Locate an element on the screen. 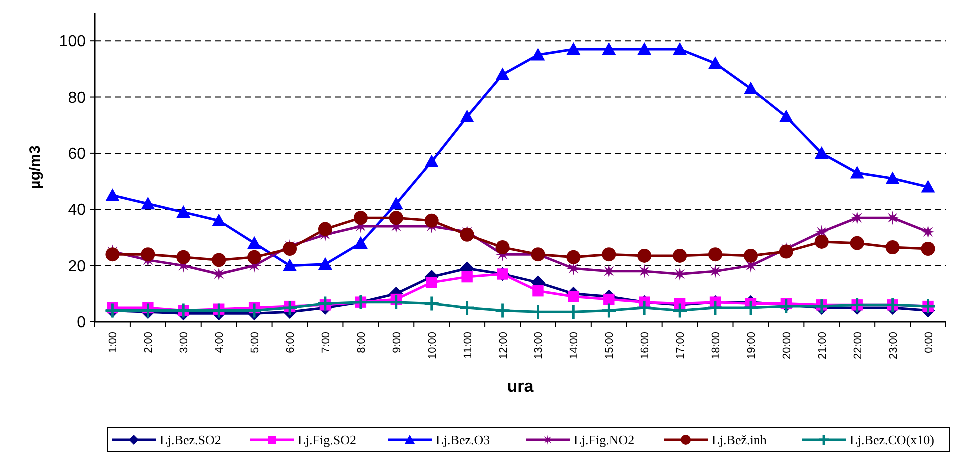  x-tick-label: 0:00 is located at coordinates (929, 343).